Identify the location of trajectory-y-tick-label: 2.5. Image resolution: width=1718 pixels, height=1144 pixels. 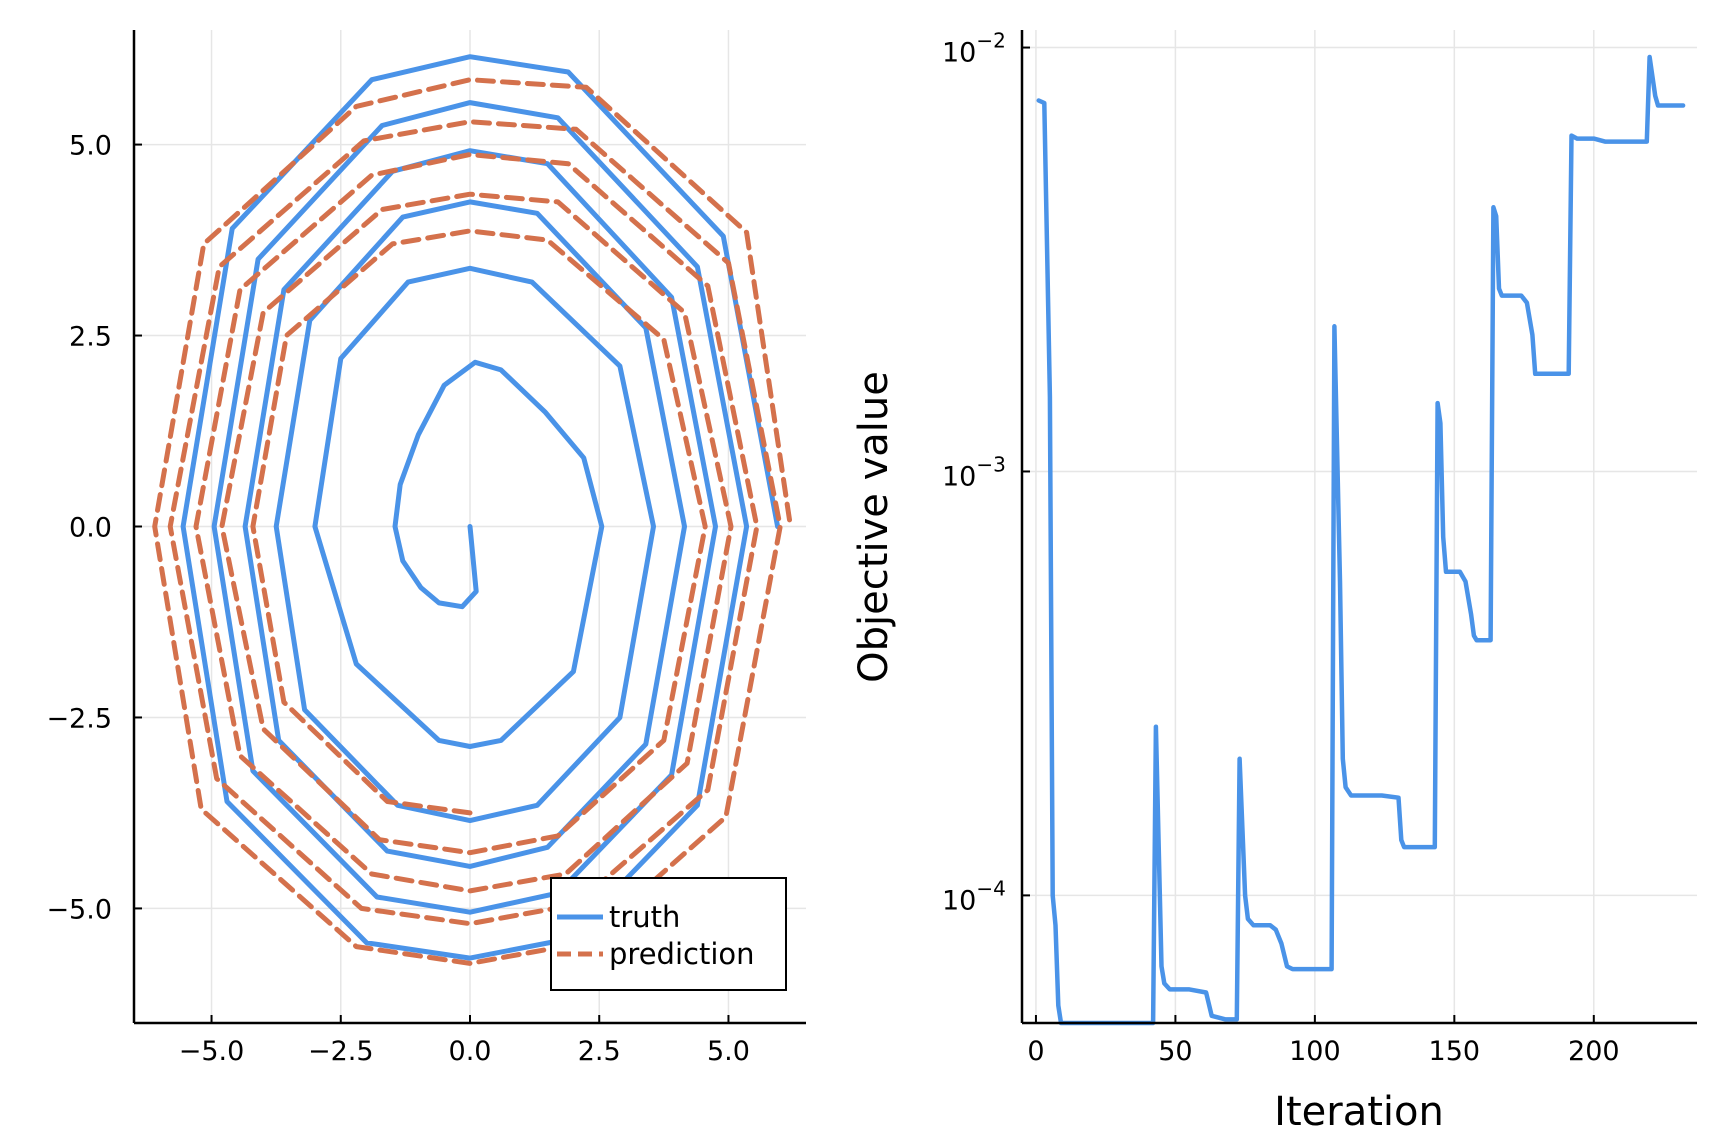
(90, 337).